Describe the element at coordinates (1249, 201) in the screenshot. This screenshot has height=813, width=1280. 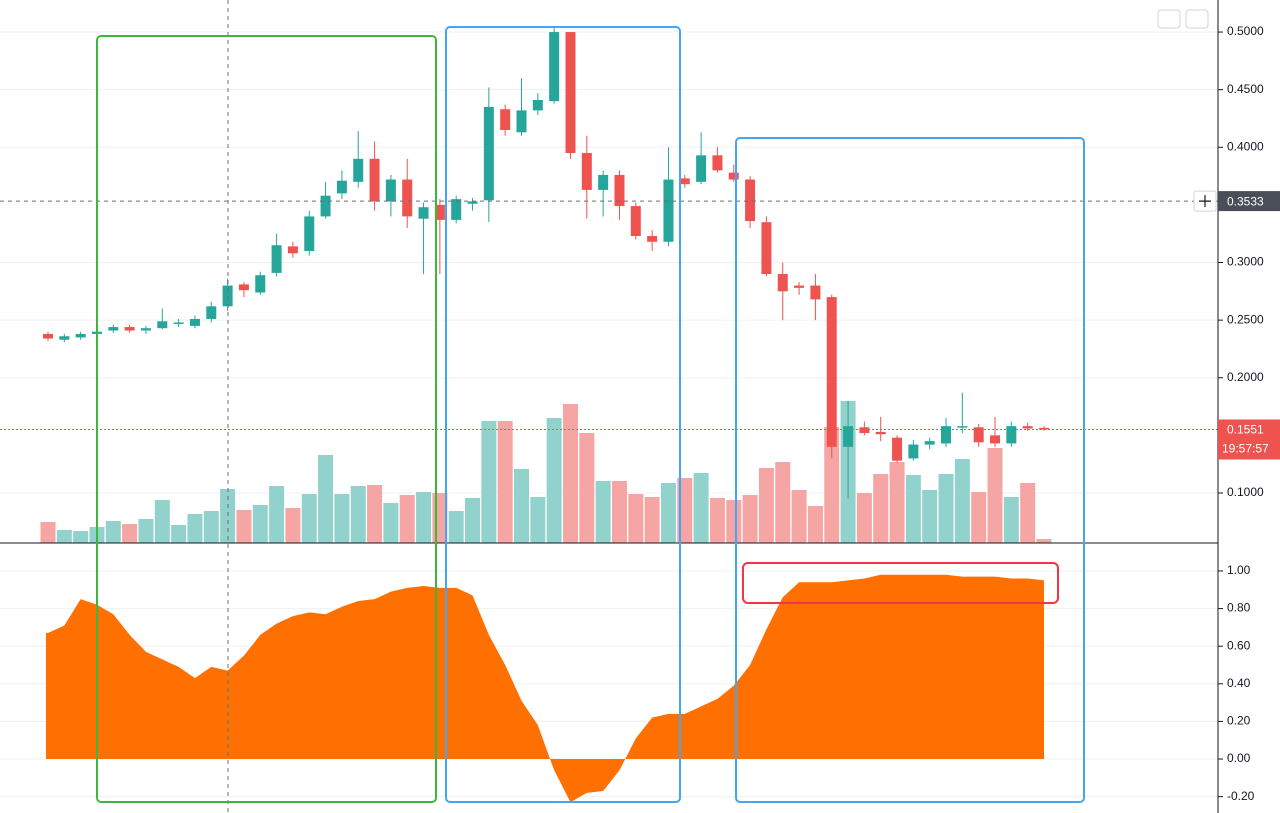
I see `crosshair-label-box` at that location.